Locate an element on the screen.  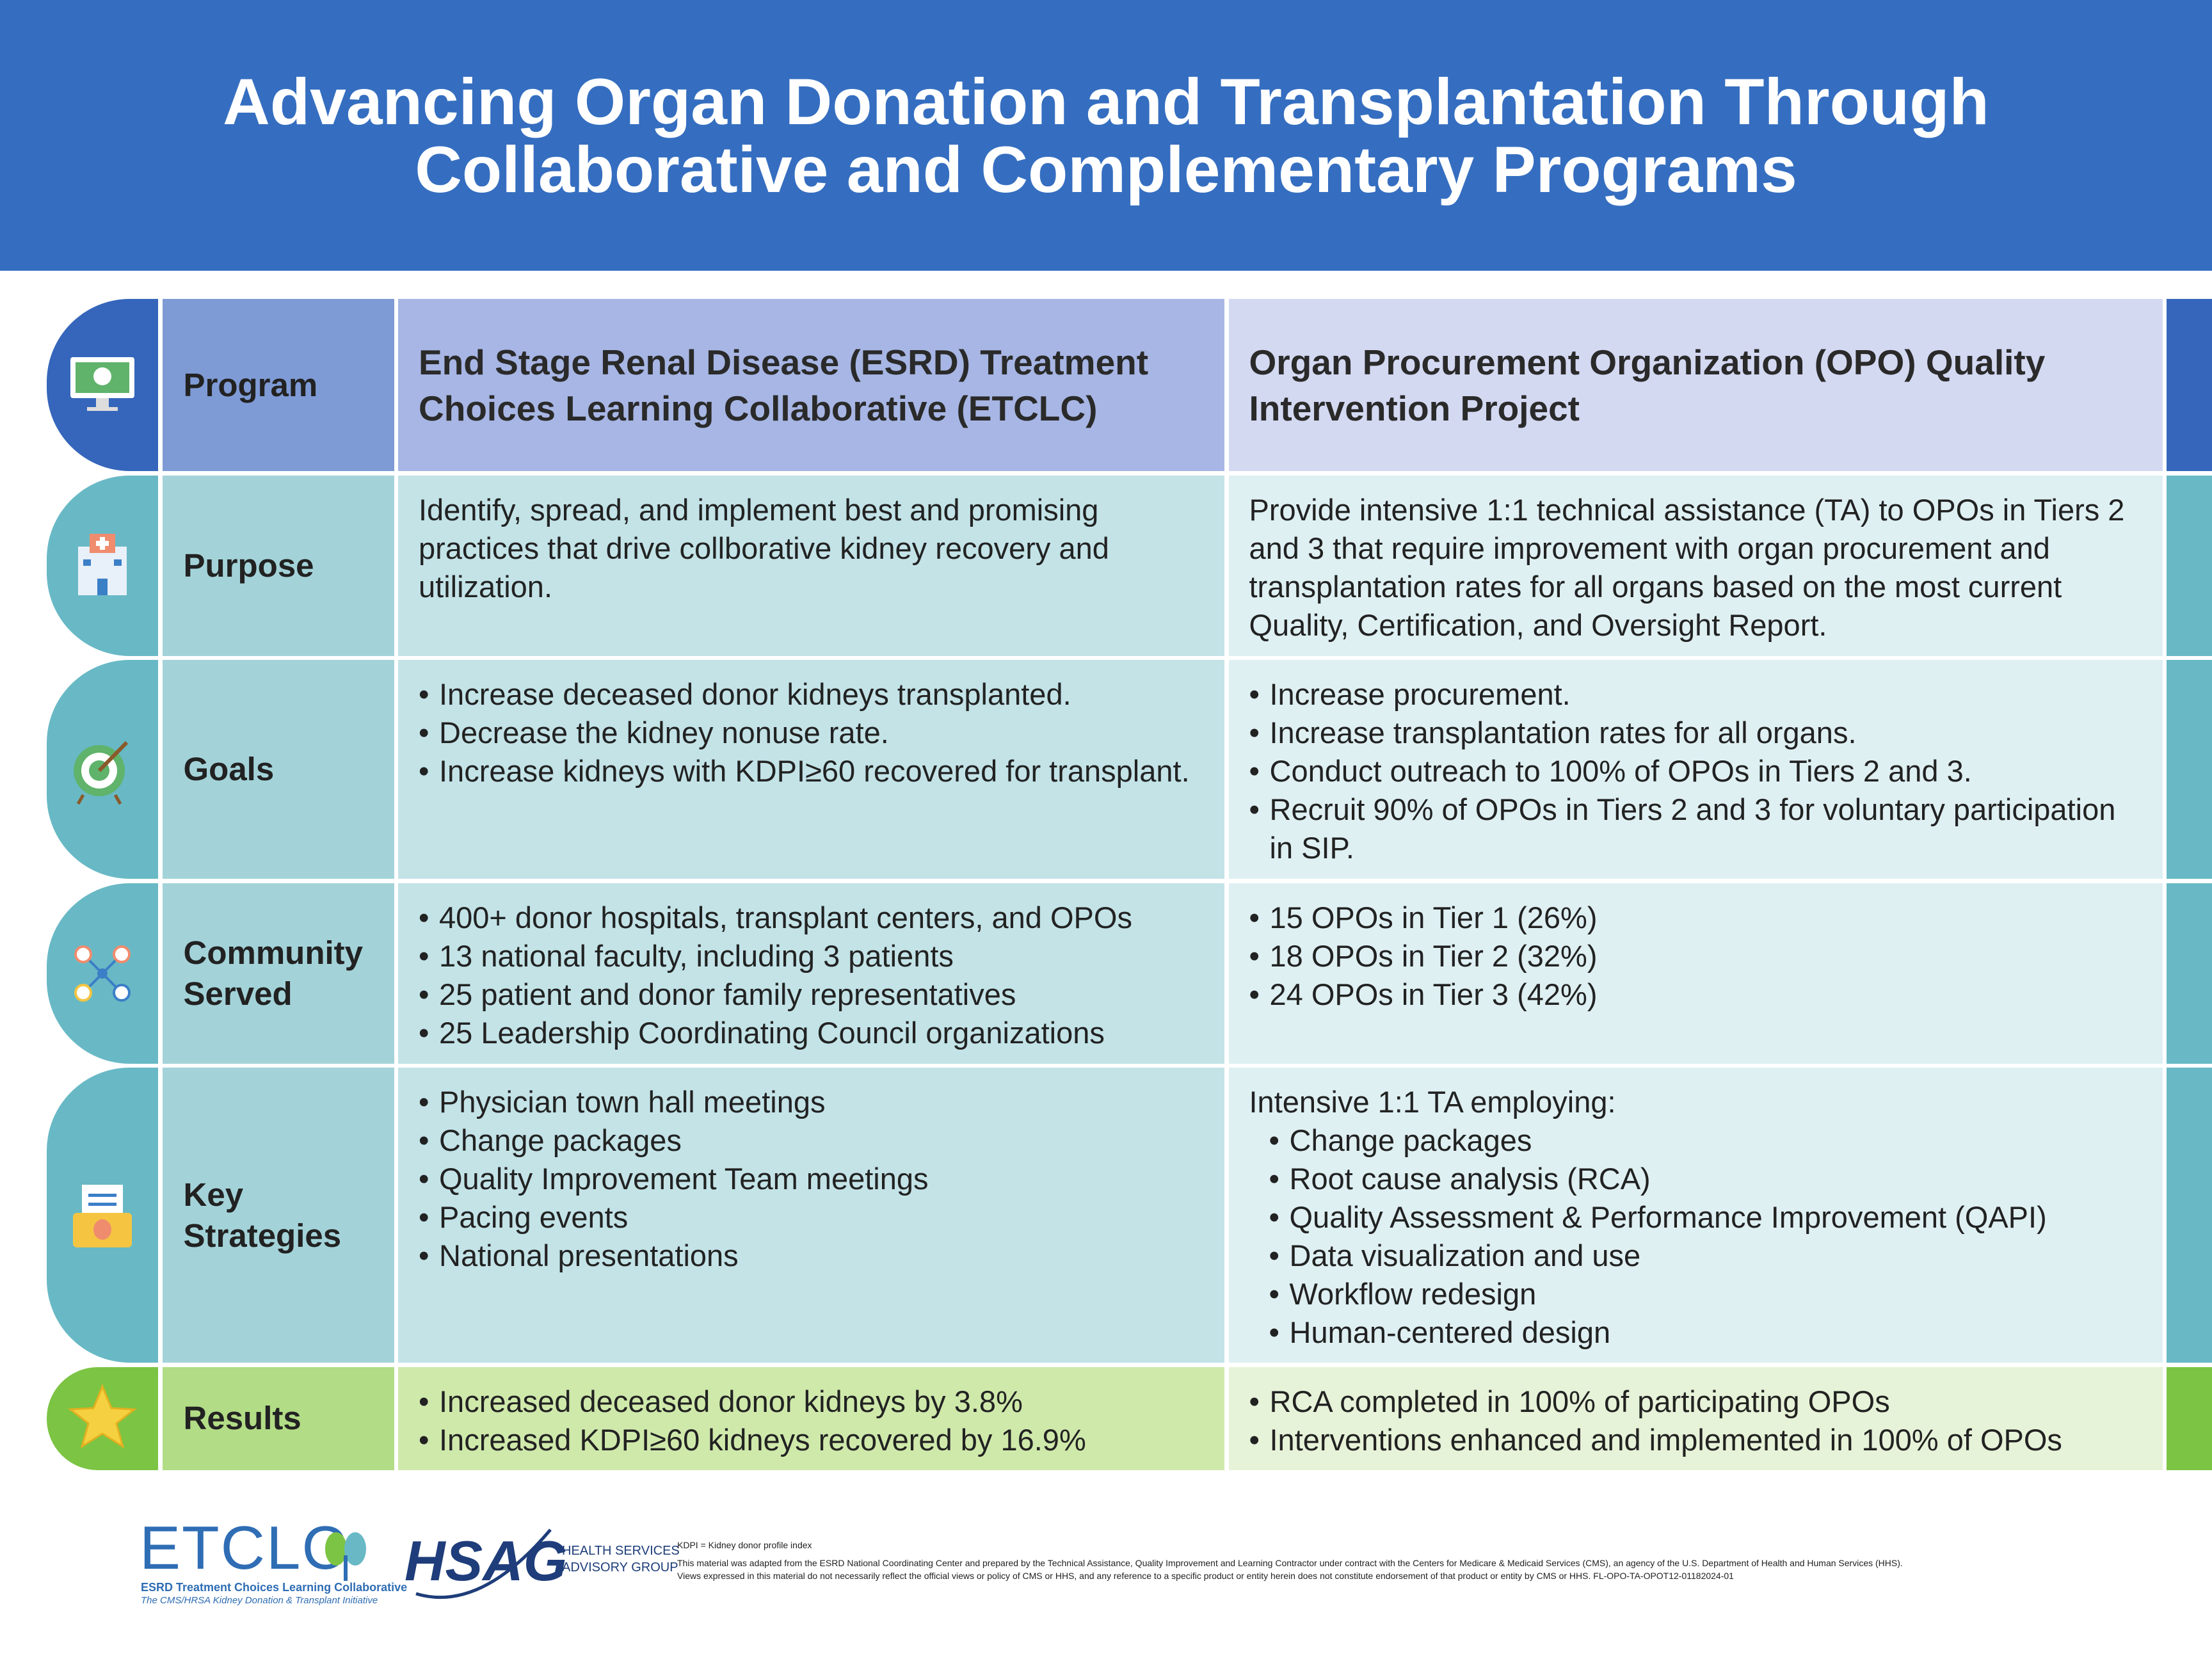
bullet-item: National presentations is located at coordinates (812, 1256).